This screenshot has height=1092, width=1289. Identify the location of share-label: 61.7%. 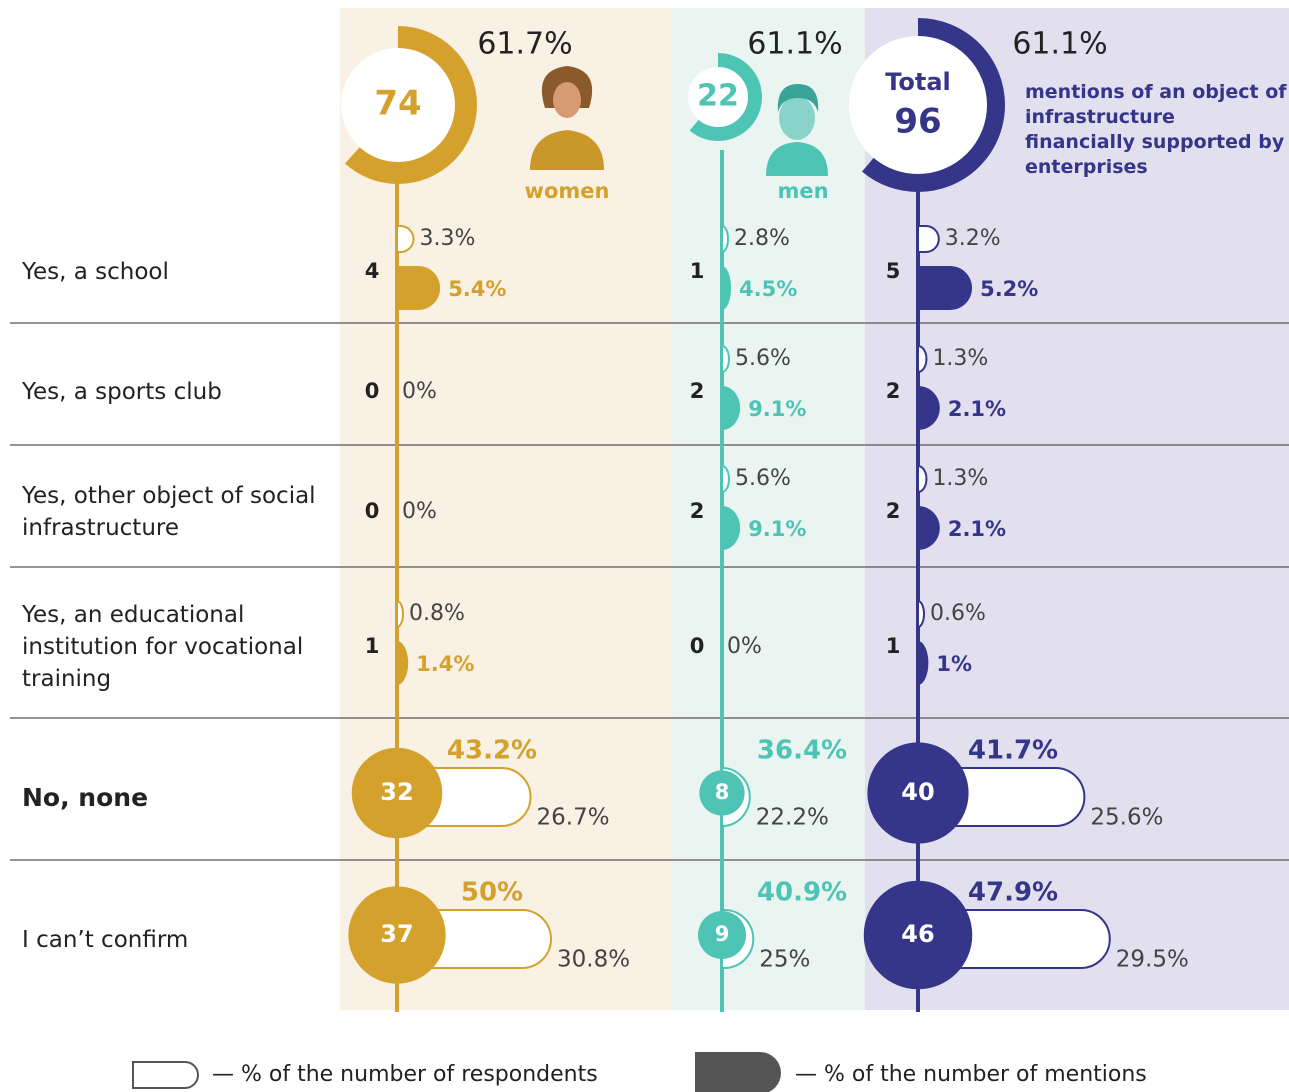
(524, 44).